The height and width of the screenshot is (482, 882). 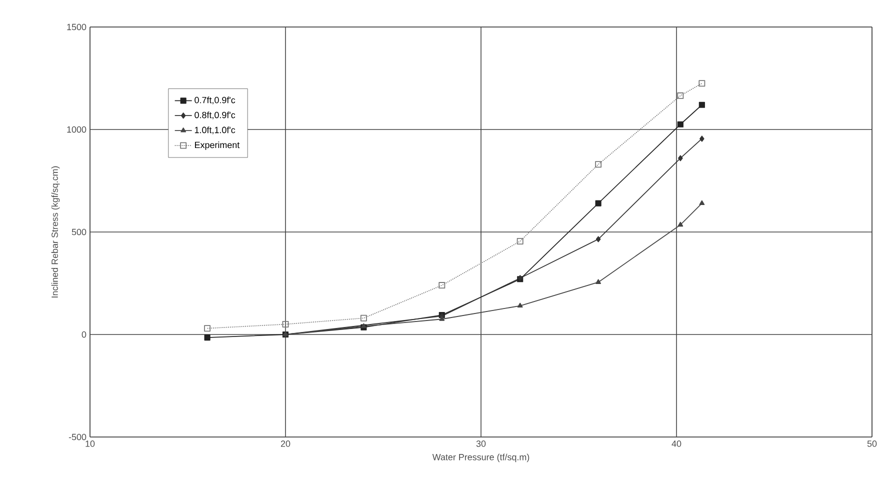 I want to click on x-axis-title: Water Pressure (tf/sq.m), so click(x=481, y=458).